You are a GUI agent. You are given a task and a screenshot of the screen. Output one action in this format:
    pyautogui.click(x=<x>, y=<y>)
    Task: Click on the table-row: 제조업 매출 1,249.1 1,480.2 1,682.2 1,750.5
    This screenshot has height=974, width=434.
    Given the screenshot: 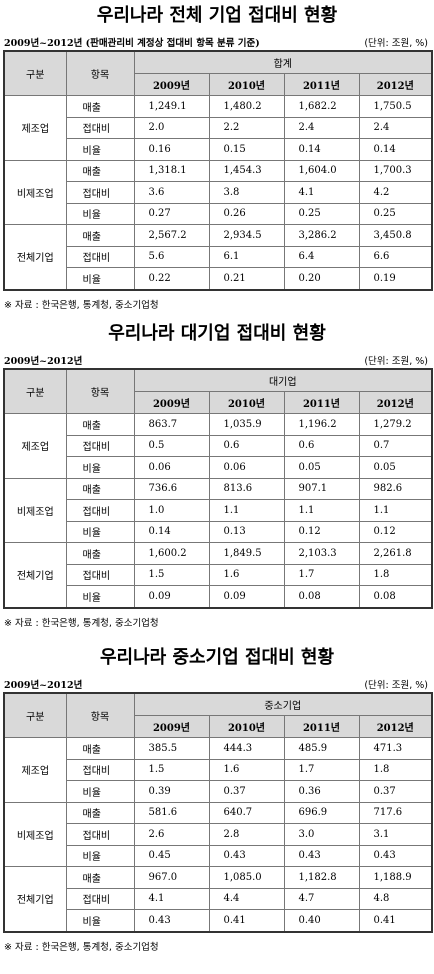 What is the action you would take?
    pyautogui.click(x=218, y=128)
    